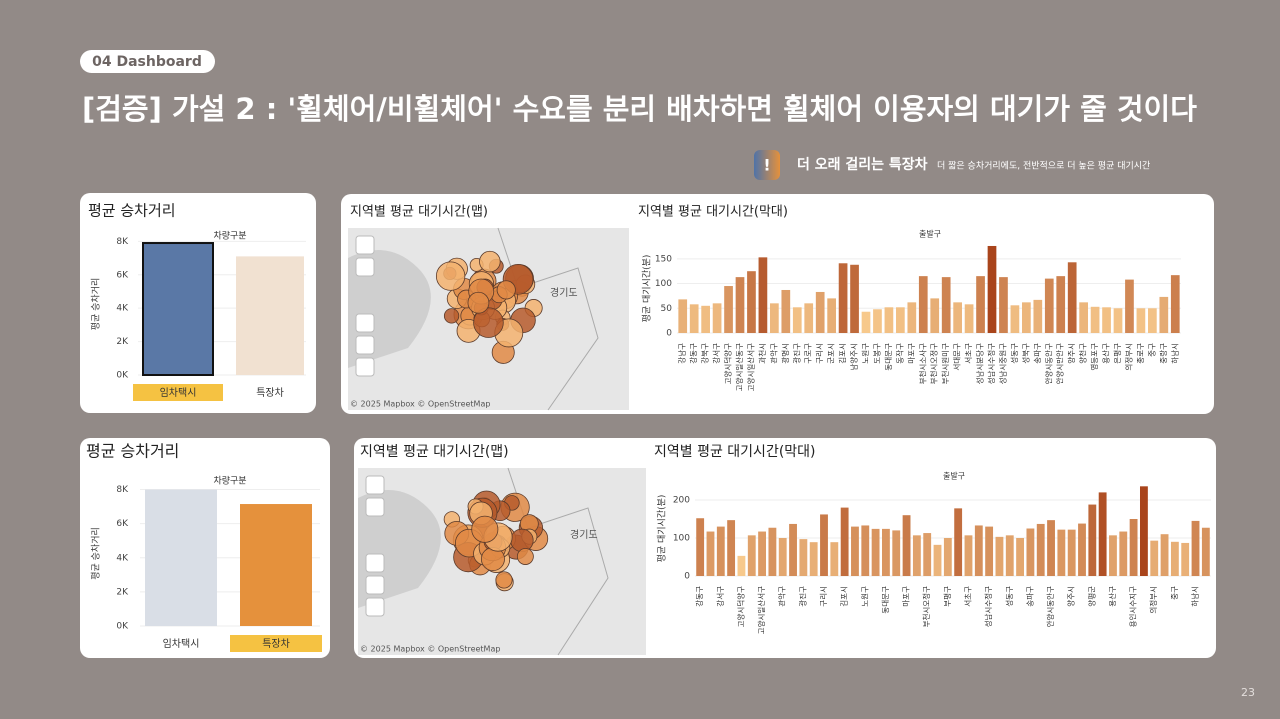 This screenshot has height=719, width=1280. What do you see at coordinates (1002, 363) in the screenshot?
I see `x-tick-label: 성남시중원구` at bounding box center [1002, 363].